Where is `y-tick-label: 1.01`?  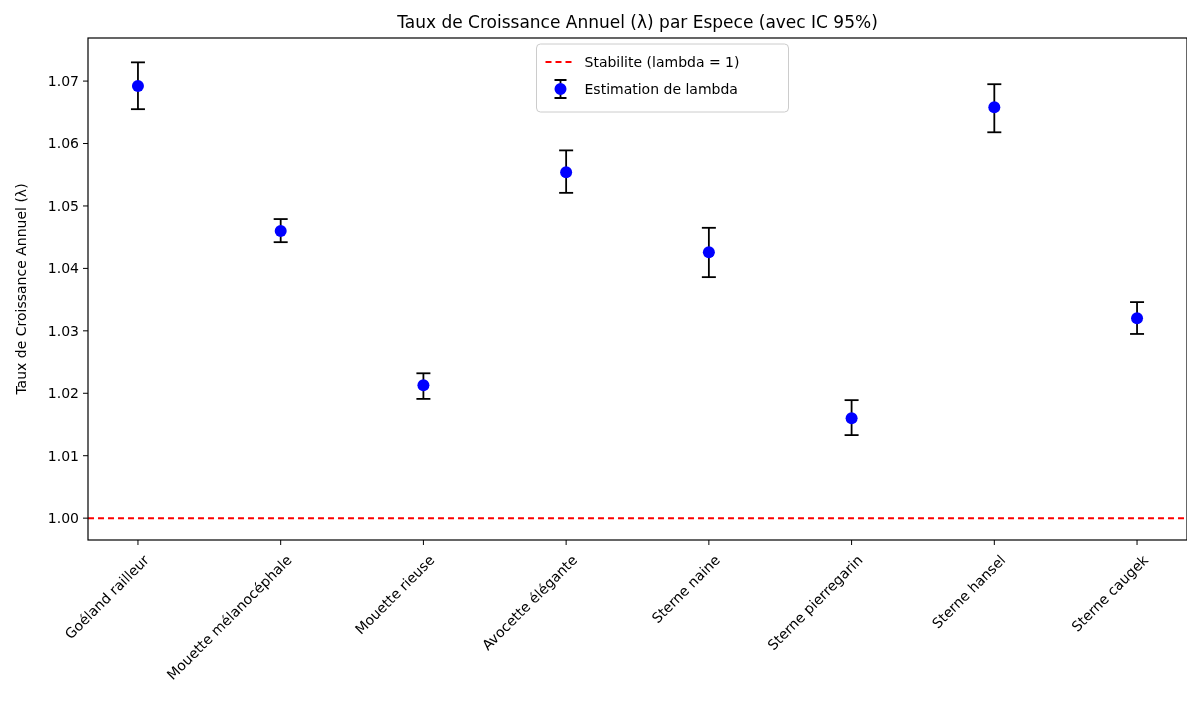 y-tick-label: 1.01 is located at coordinates (63, 455).